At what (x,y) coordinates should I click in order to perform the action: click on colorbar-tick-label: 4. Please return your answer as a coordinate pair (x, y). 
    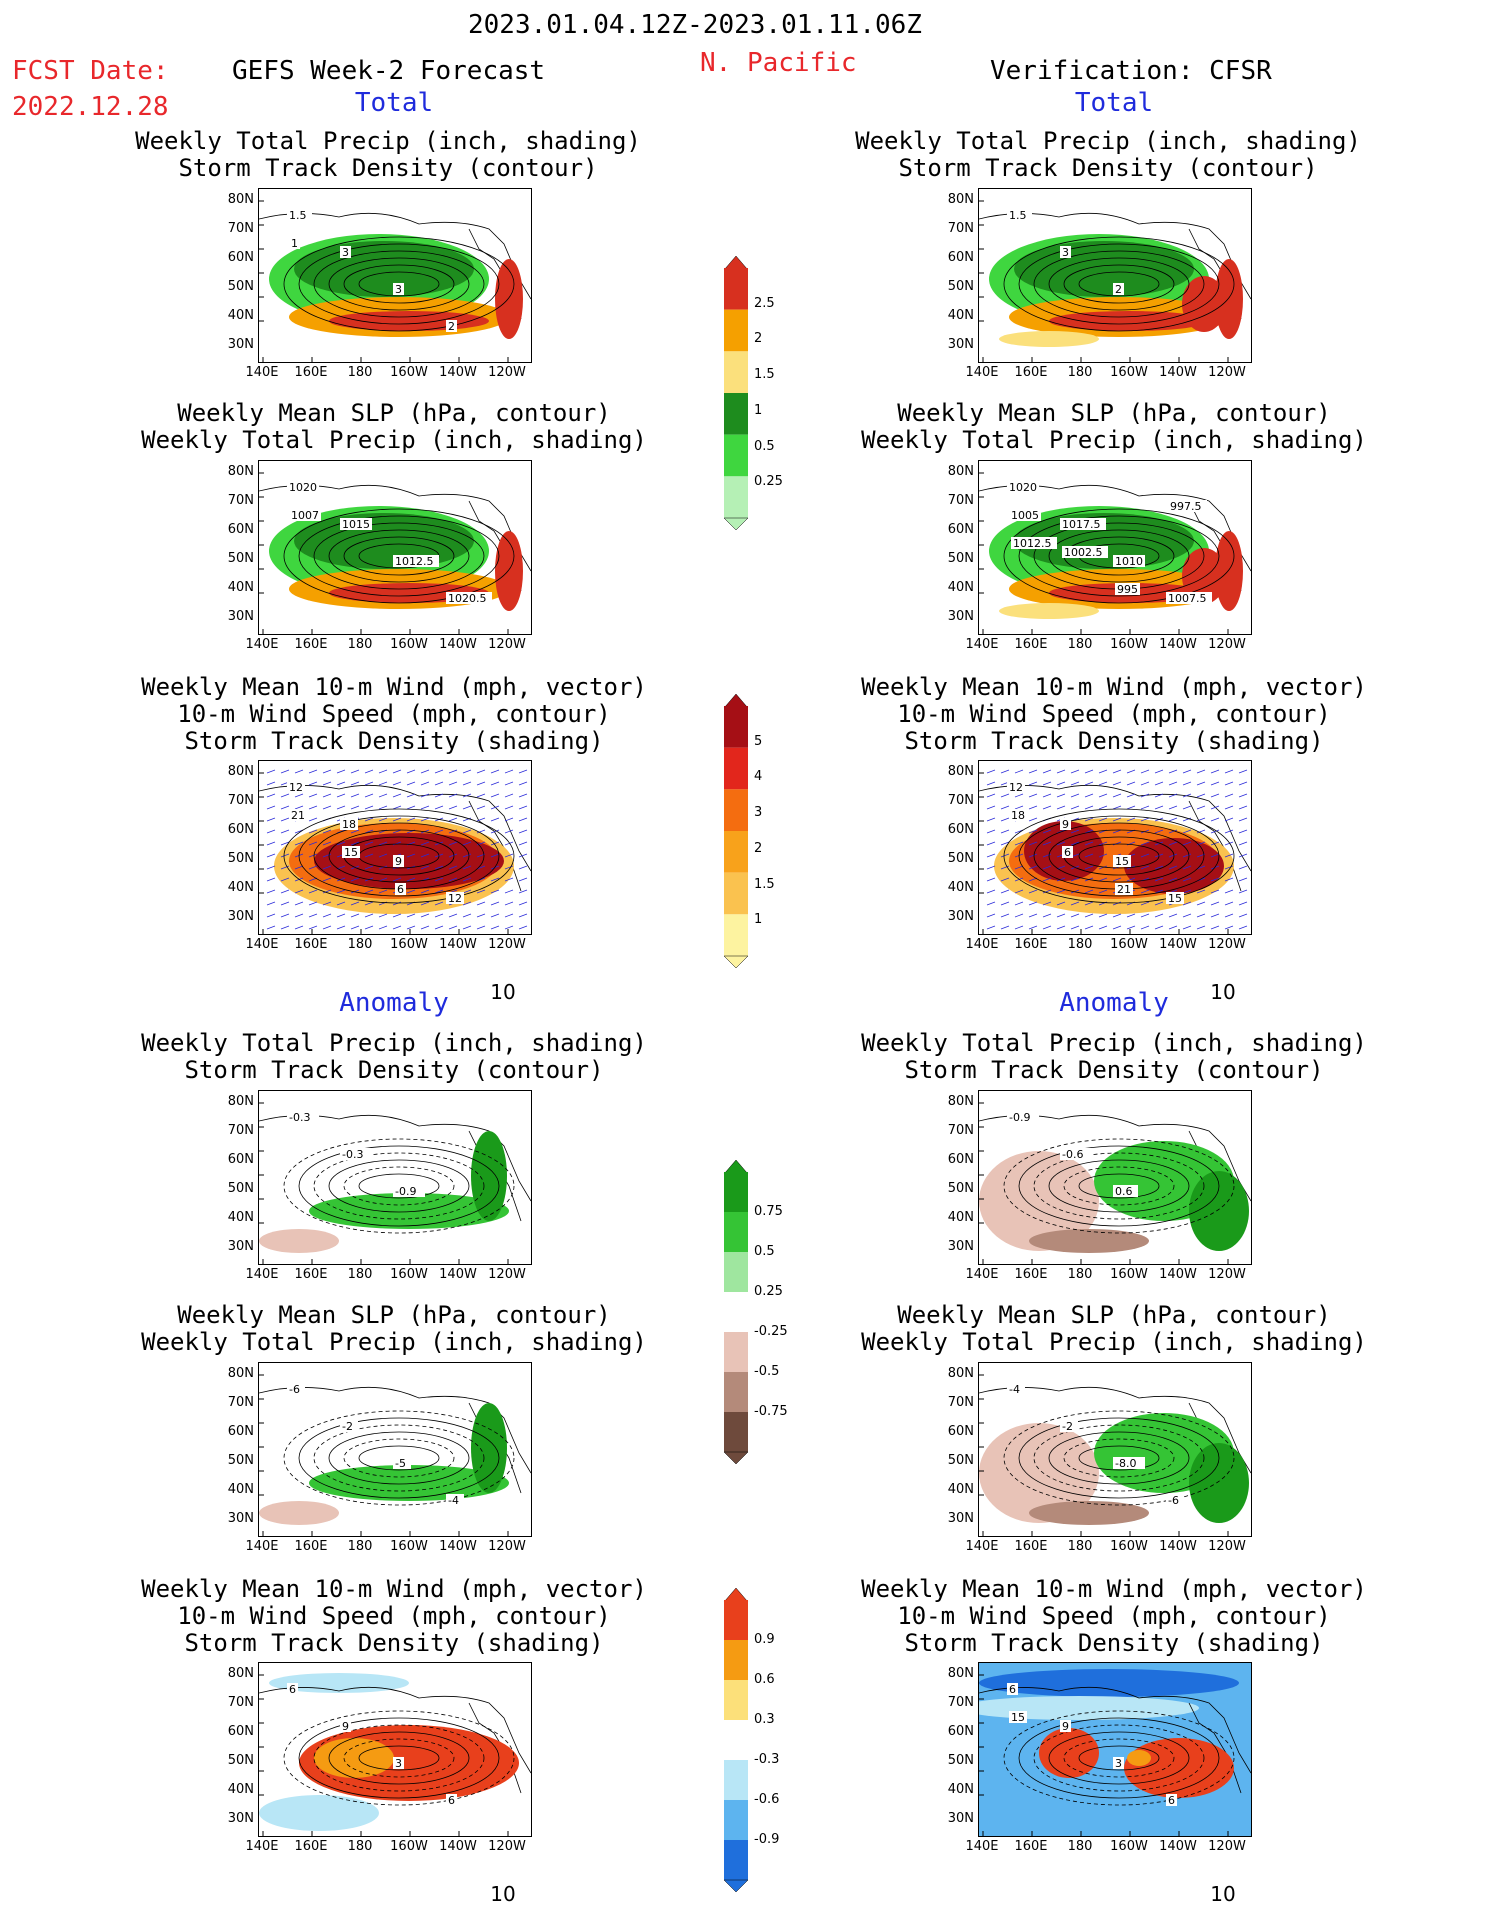
    Looking at the image, I should click on (758, 777).